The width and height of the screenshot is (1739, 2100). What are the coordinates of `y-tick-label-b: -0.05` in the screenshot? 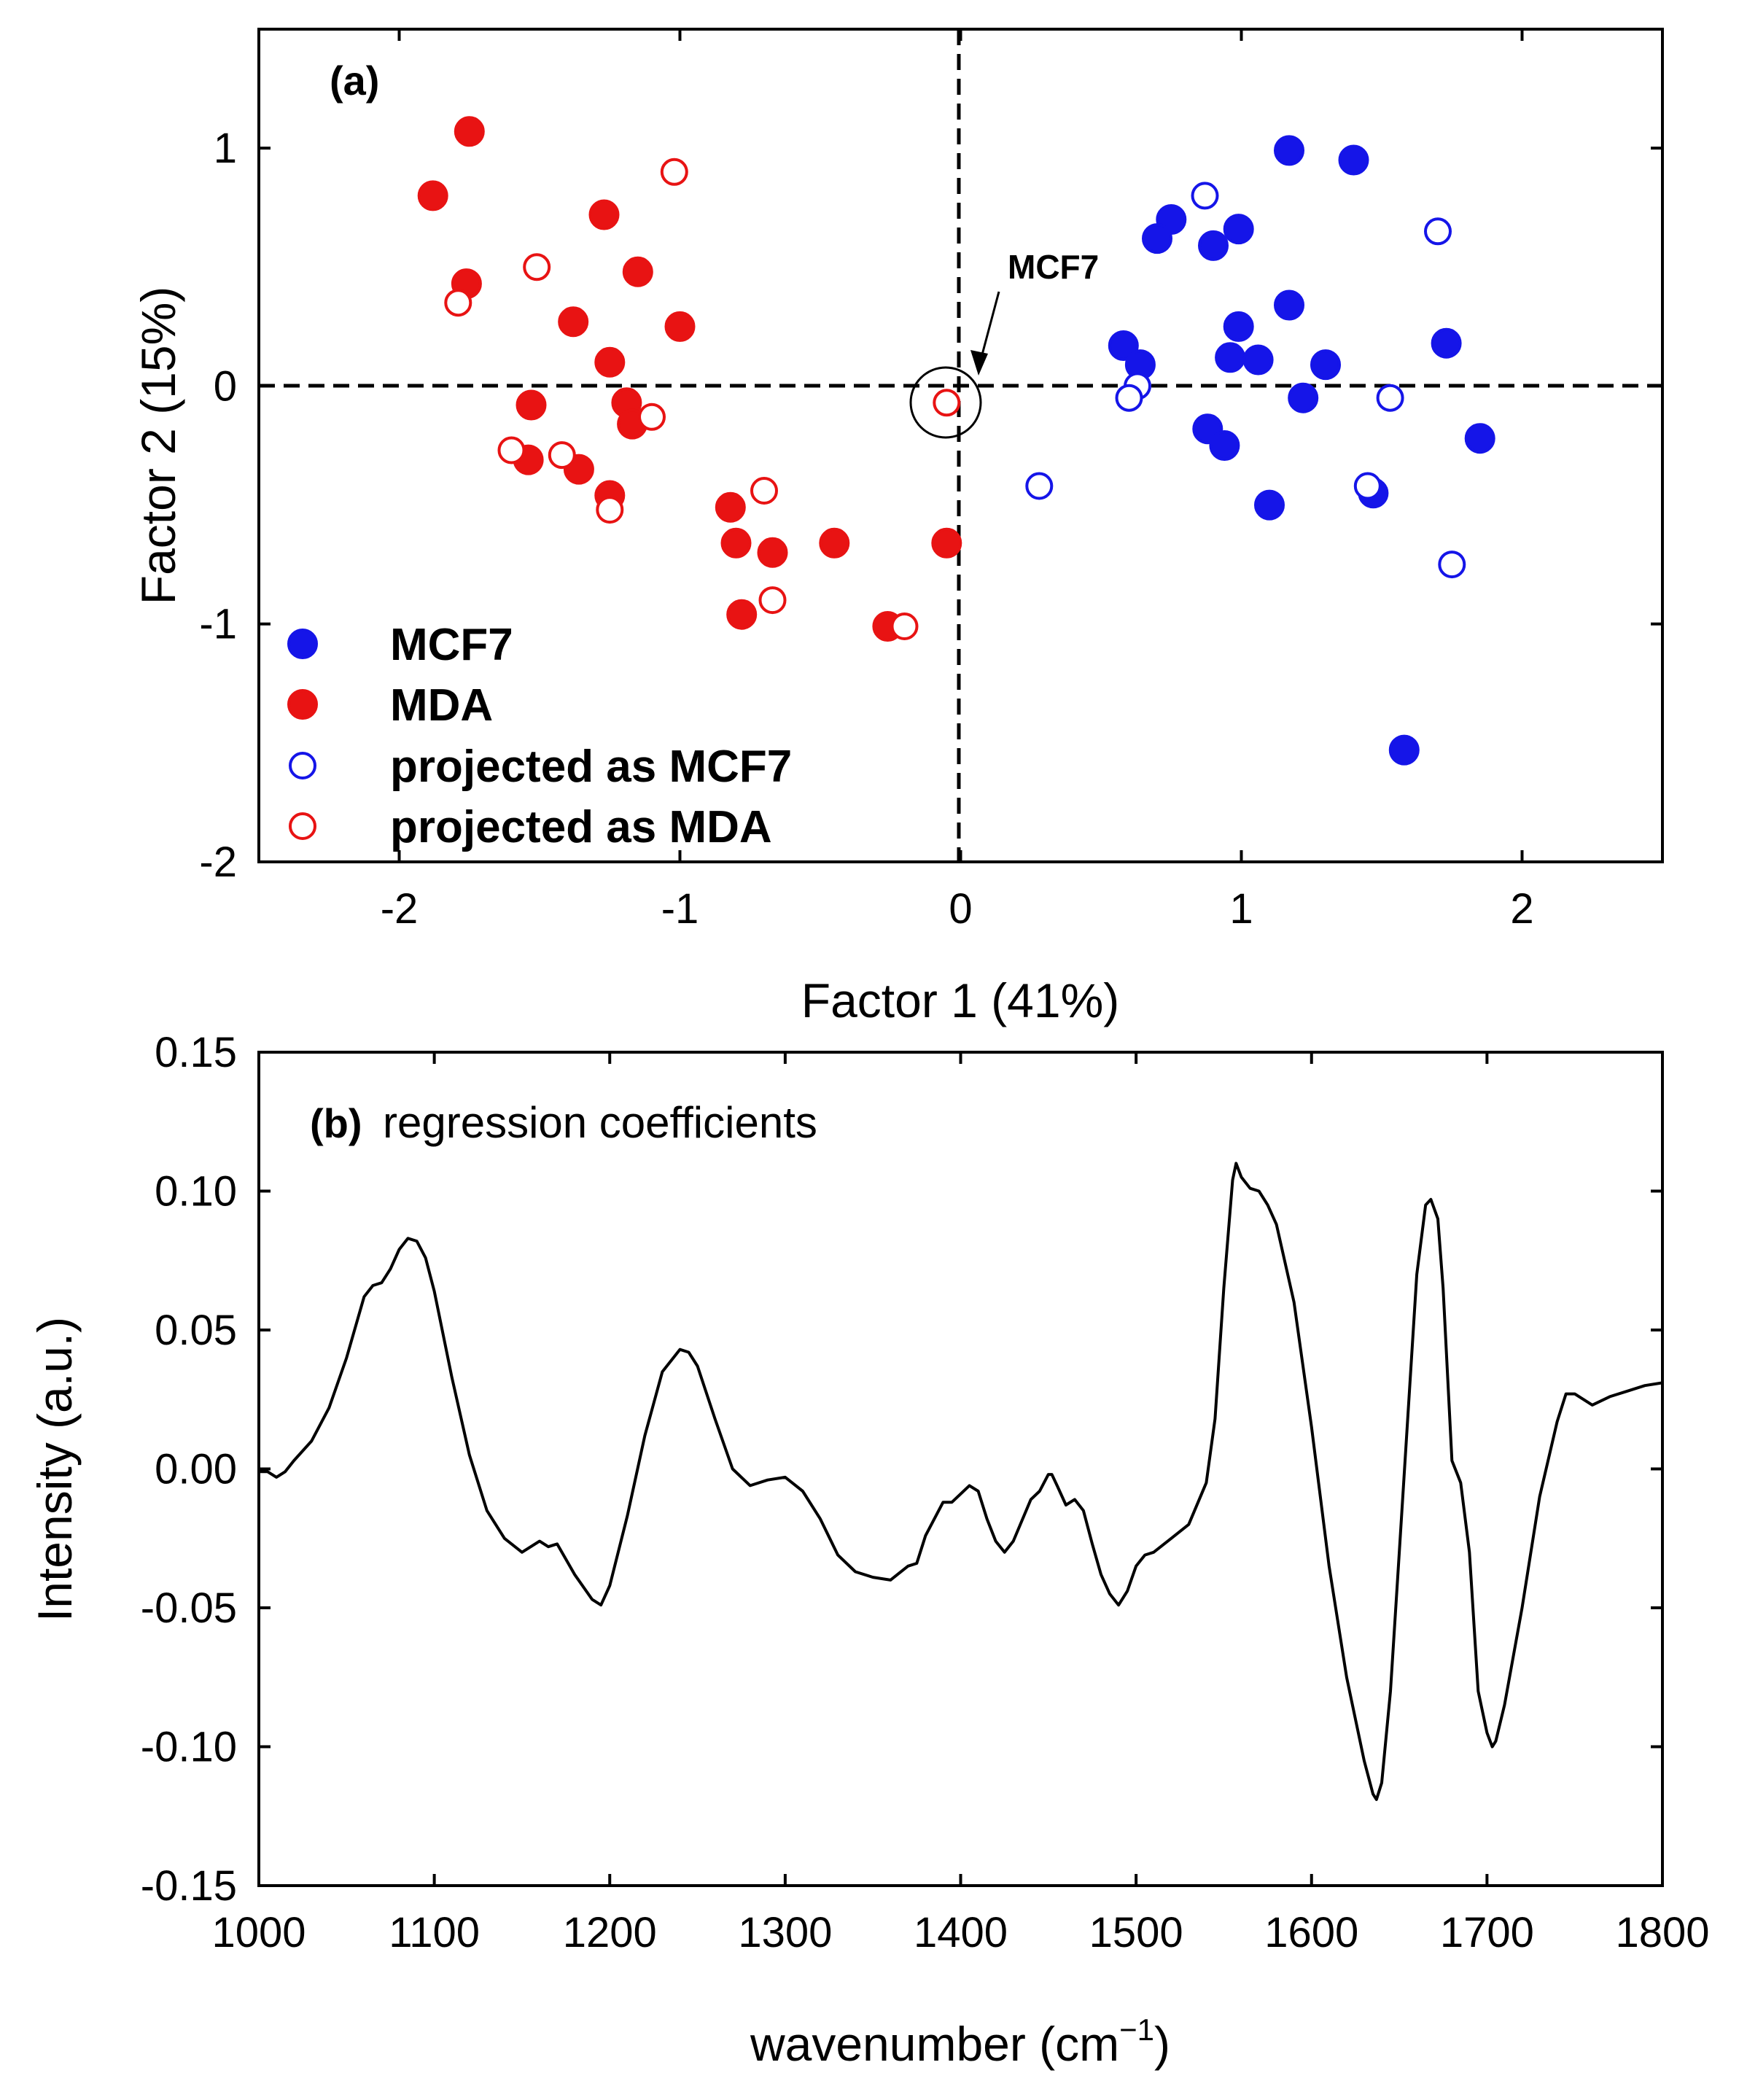 It's located at (189, 1608).